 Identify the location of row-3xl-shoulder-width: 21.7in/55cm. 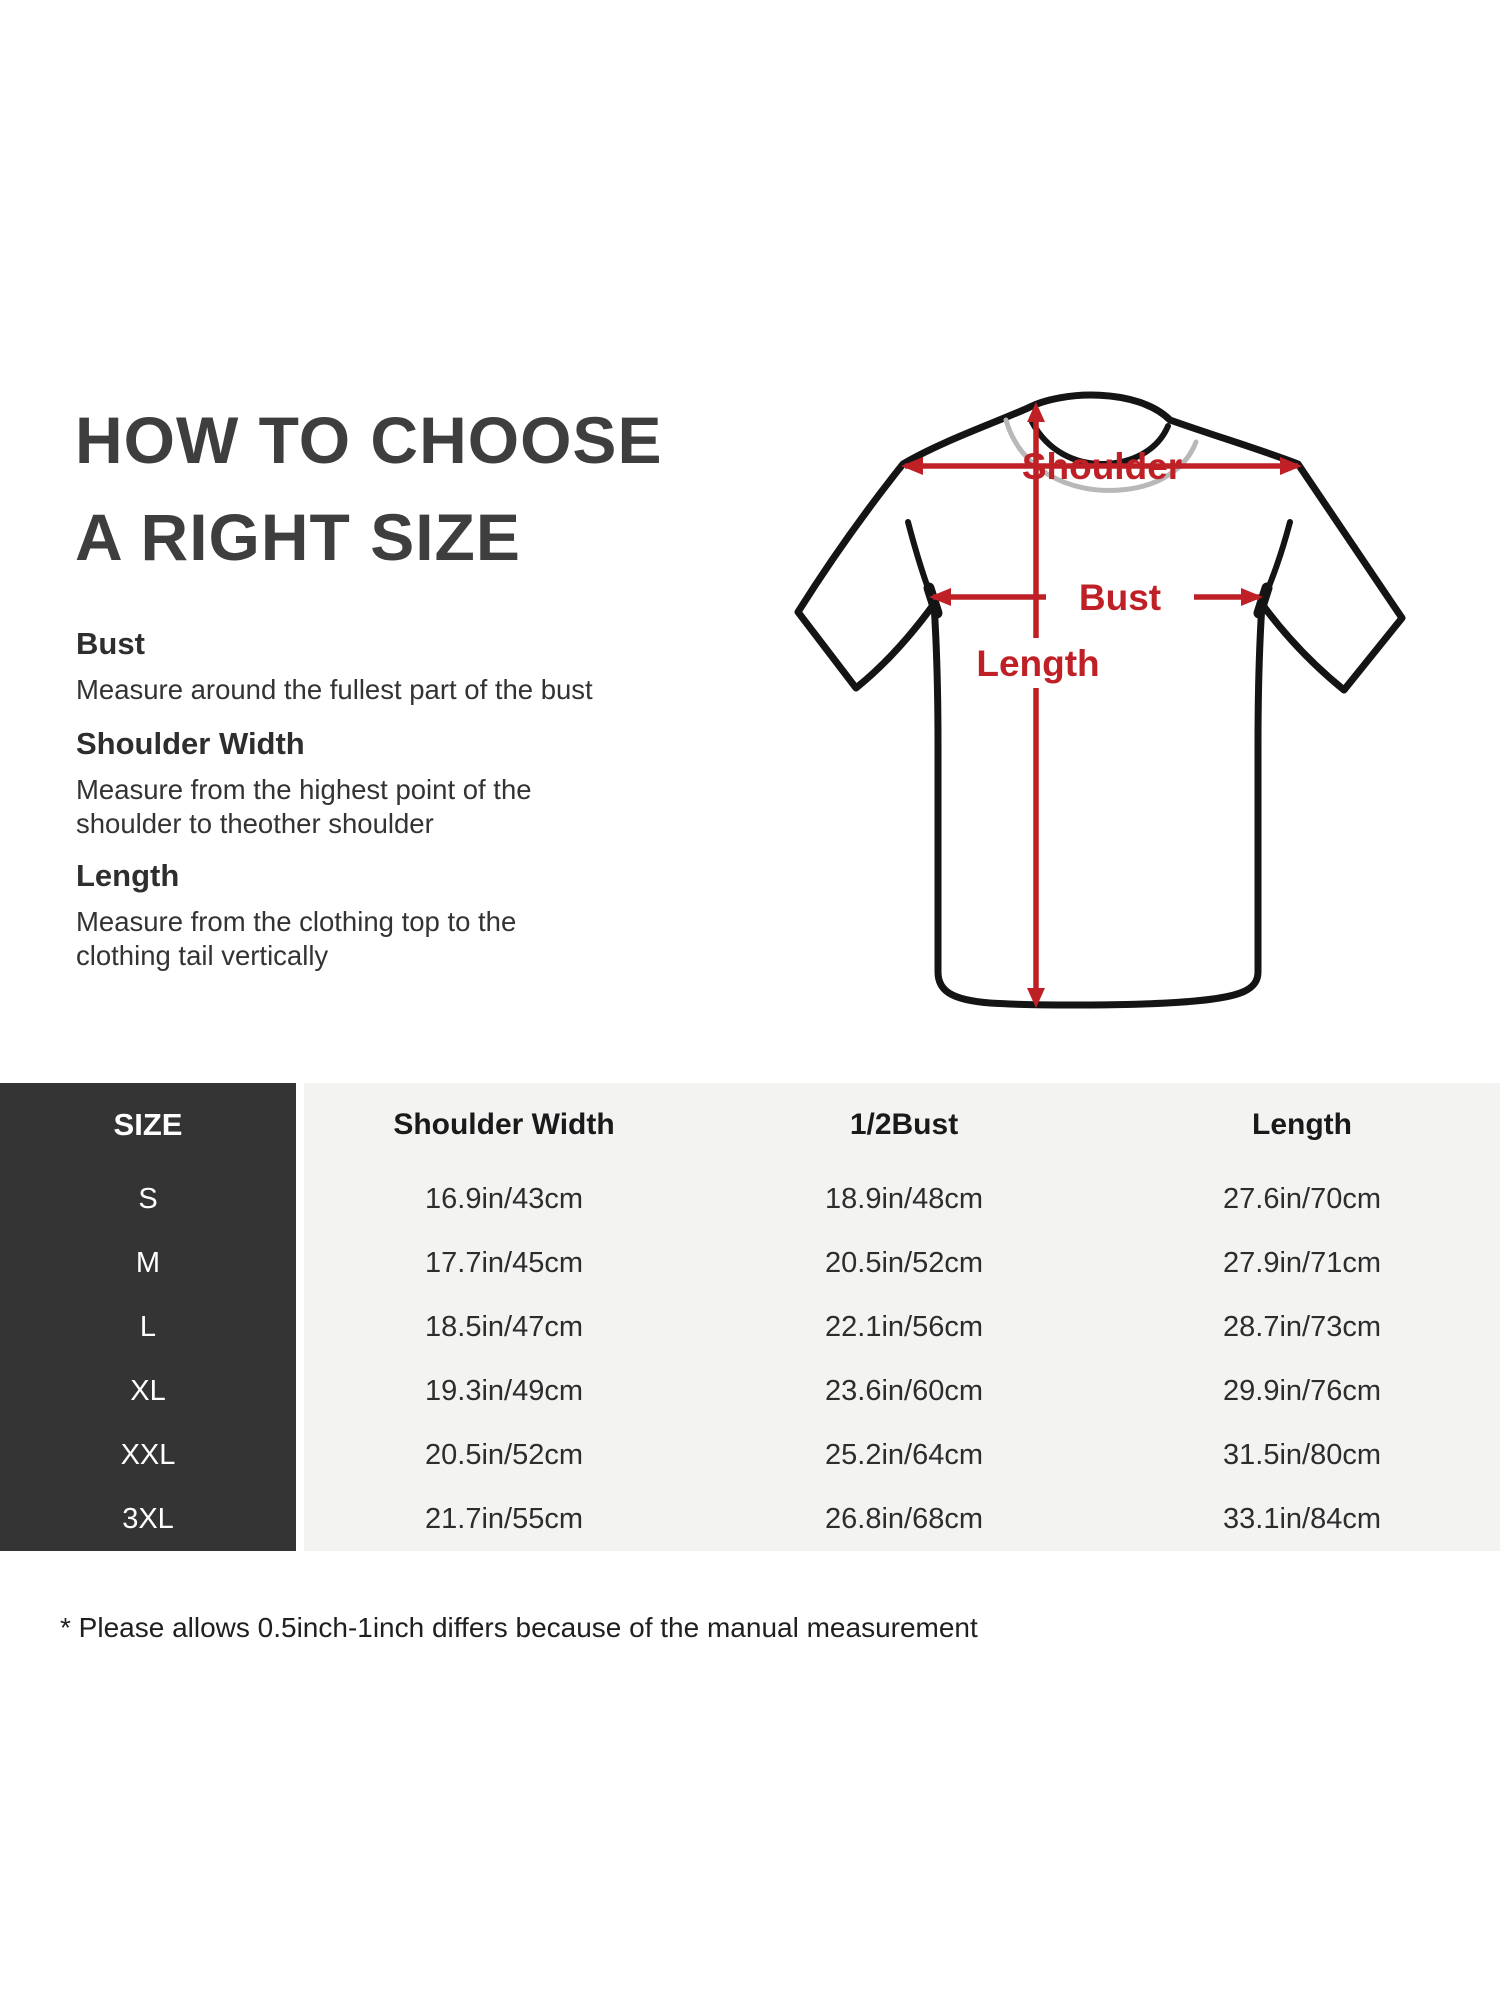
(504, 1518).